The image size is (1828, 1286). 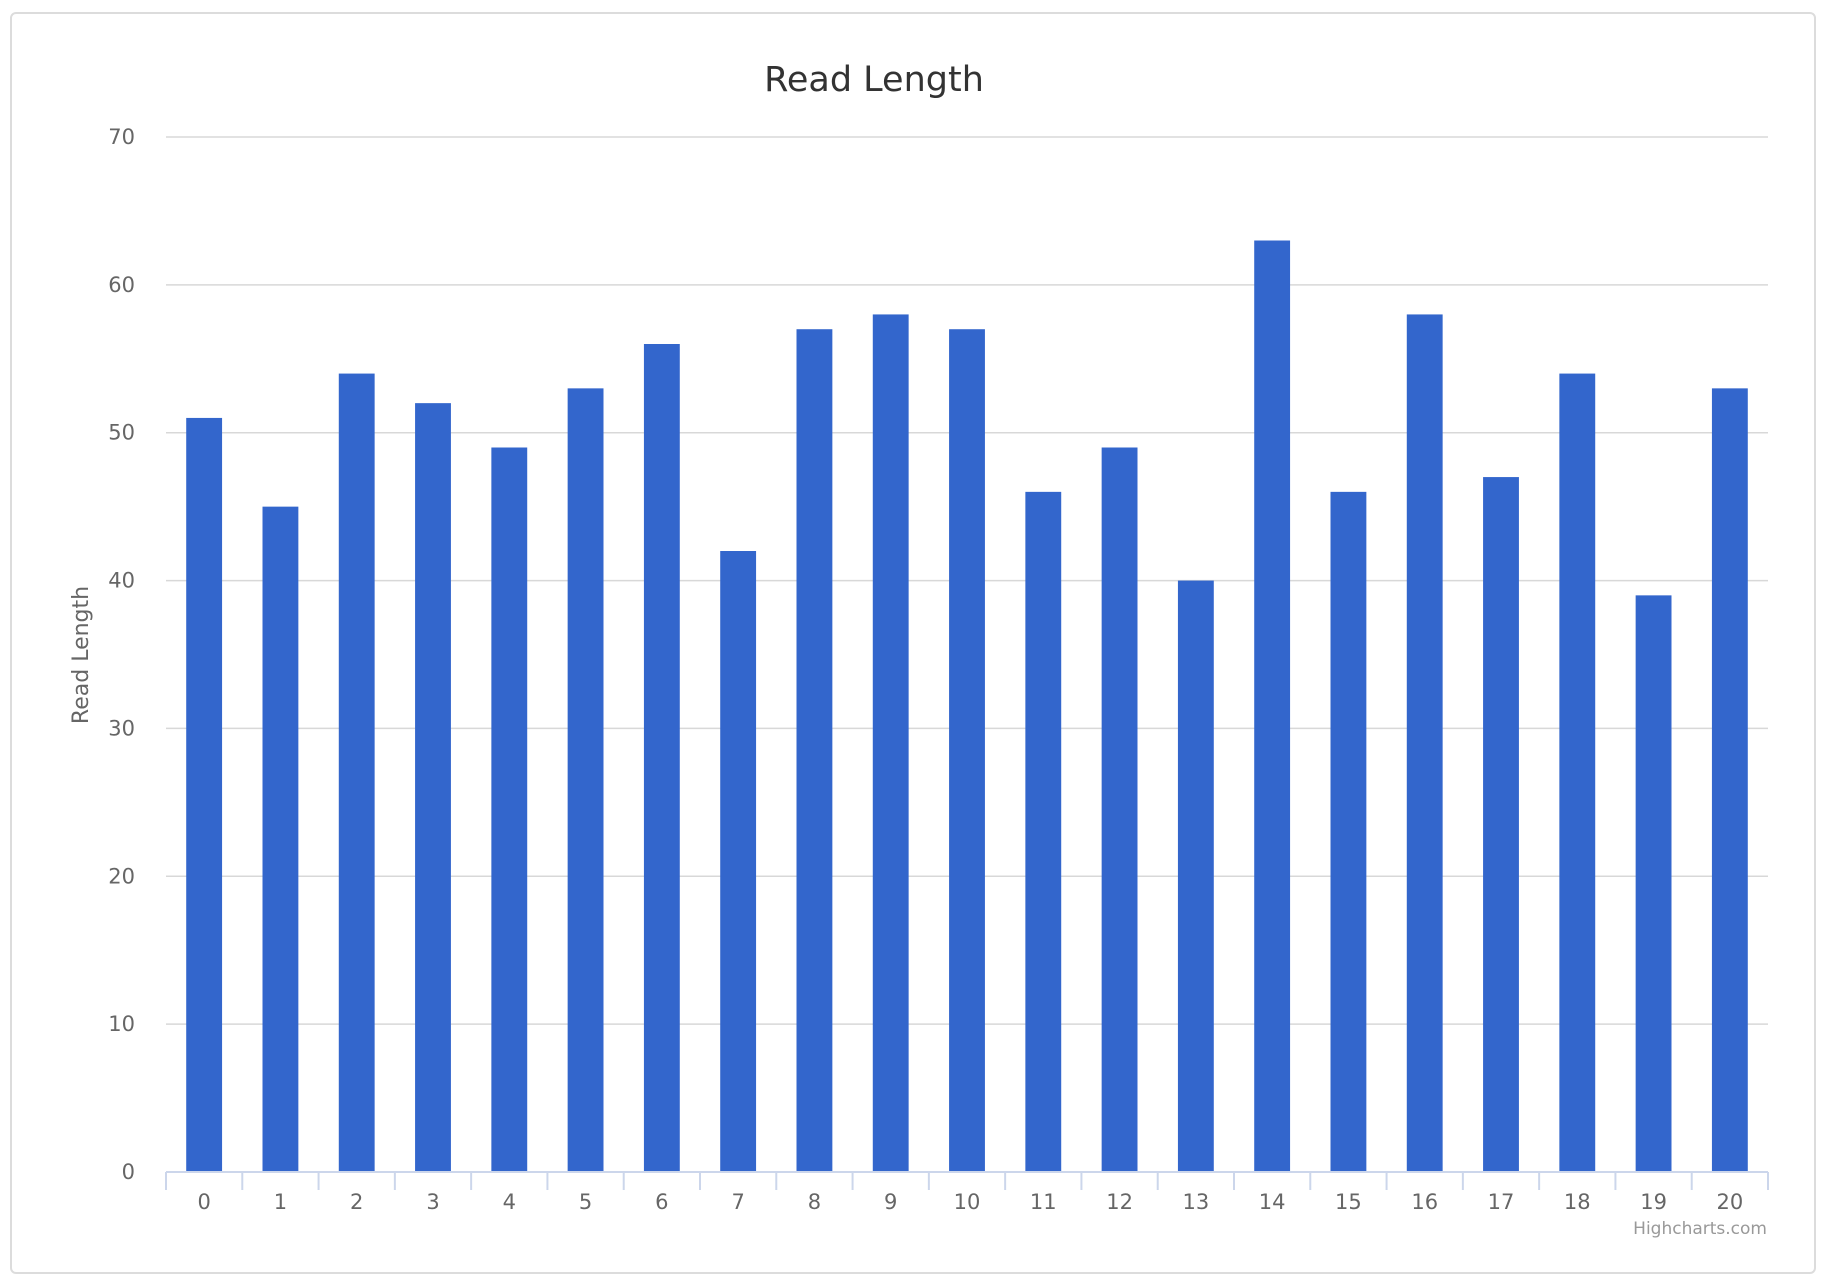 What do you see at coordinates (128, 1172) in the screenshot?
I see `y-tick-label: 0` at bounding box center [128, 1172].